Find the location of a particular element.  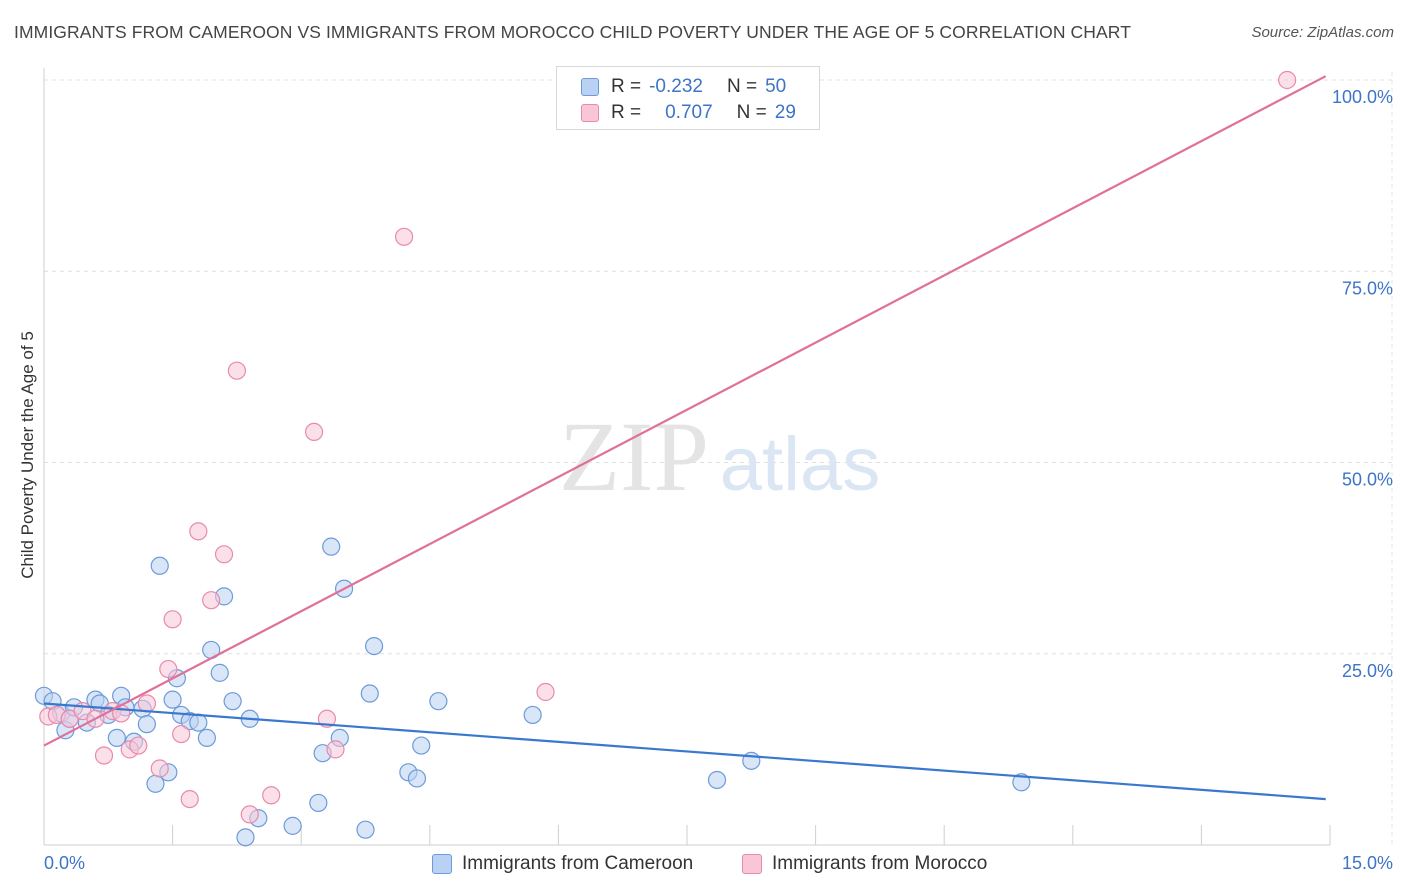

y-tick-label: 75.0% is located at coordinates (1367, 288).